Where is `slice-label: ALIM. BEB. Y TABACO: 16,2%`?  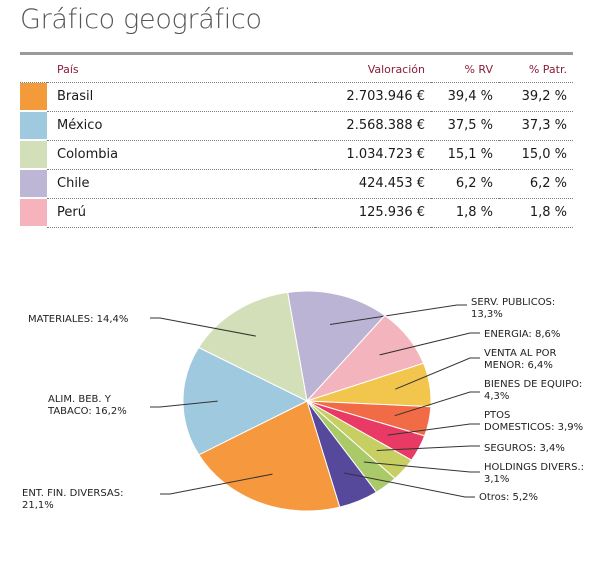
slice-label: ALIM. BEB. Y TABACO: 16,2% is located at coordinates (87, 405).